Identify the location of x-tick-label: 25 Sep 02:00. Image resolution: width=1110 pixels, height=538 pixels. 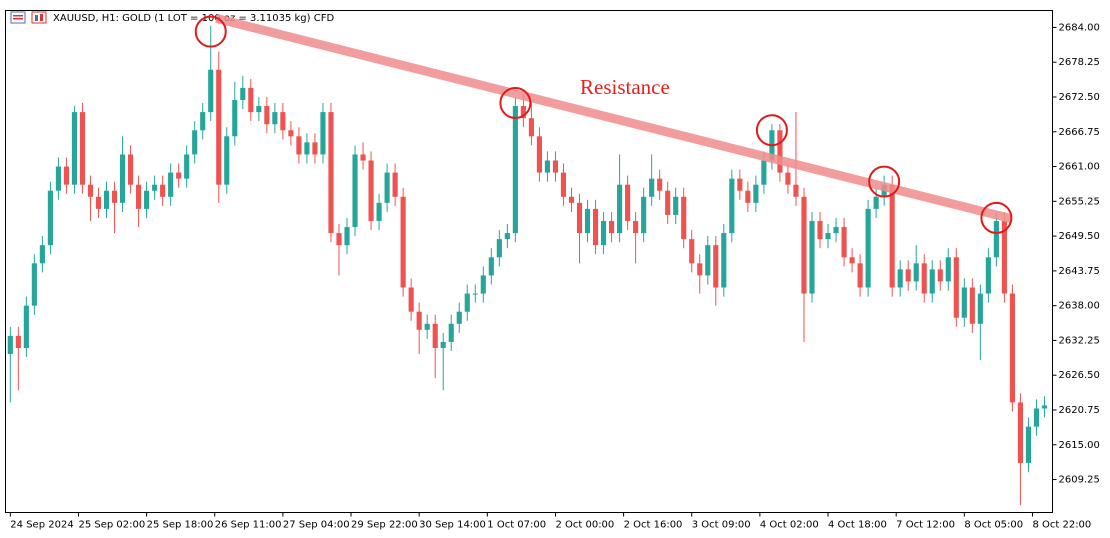
(111, 525).